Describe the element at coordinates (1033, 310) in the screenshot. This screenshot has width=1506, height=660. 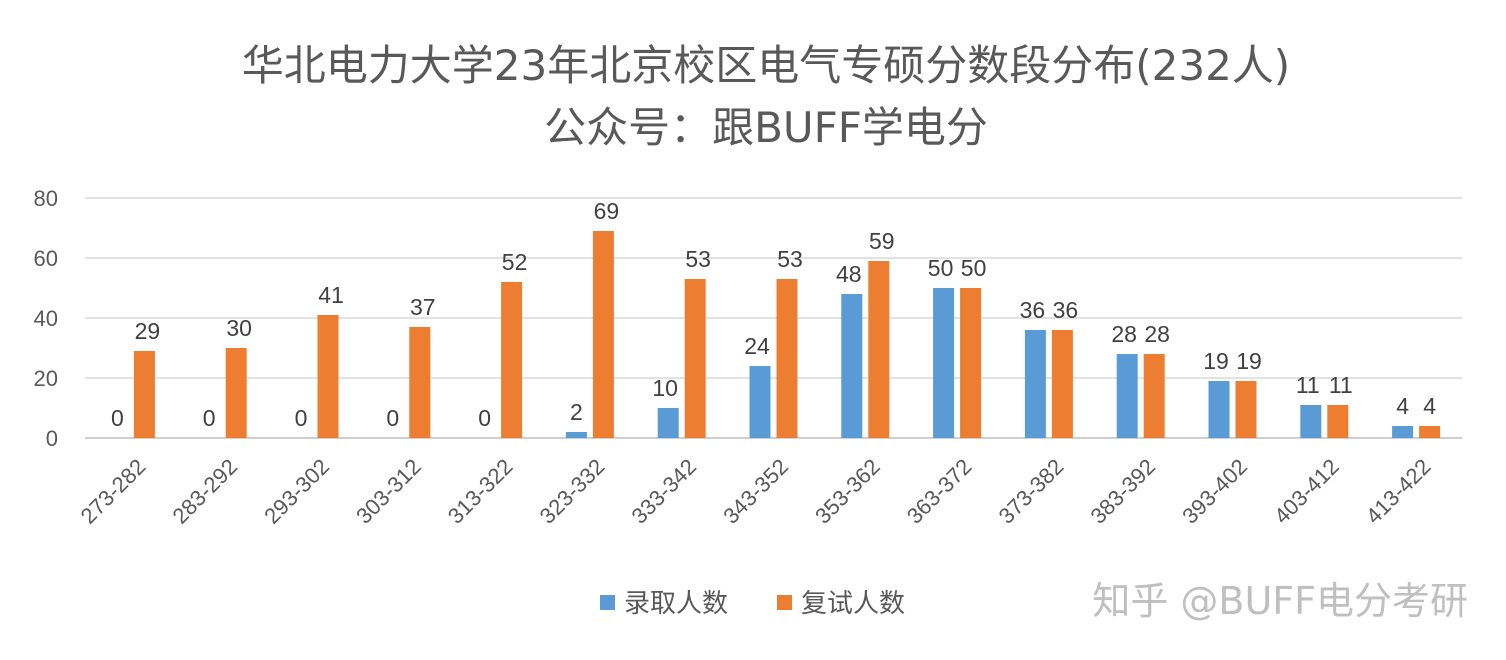
I see `data-label-admitted: 36` at that location.